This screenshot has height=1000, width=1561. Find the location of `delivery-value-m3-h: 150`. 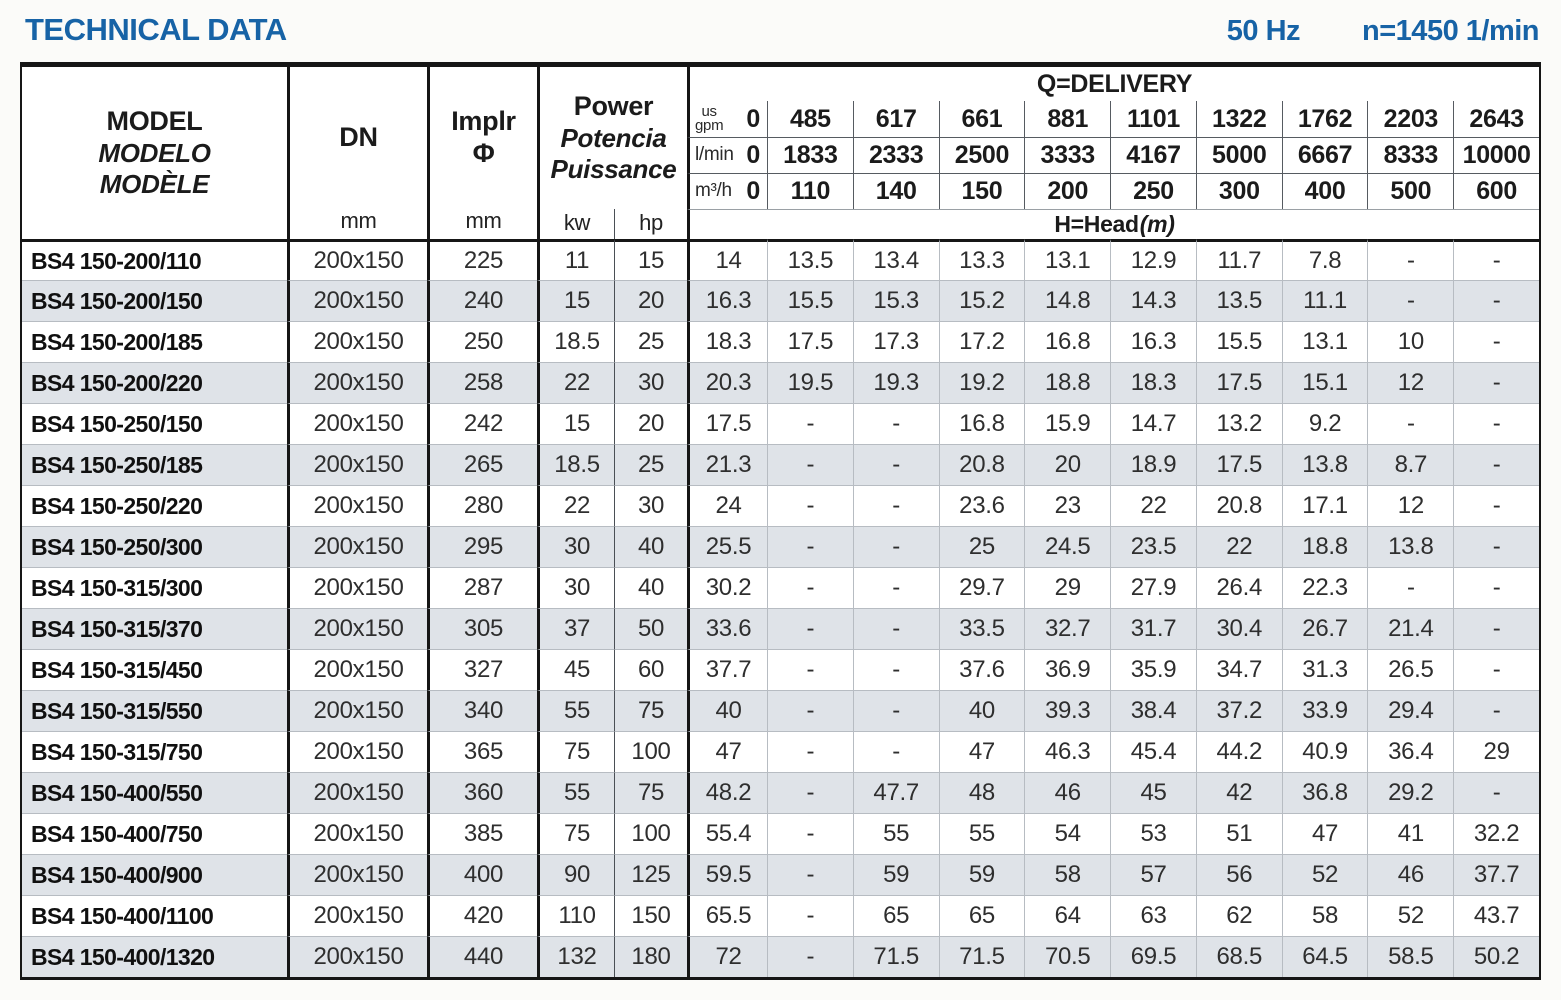

delivery-value-m3-h: 150 is located at coordinates (981, 191).